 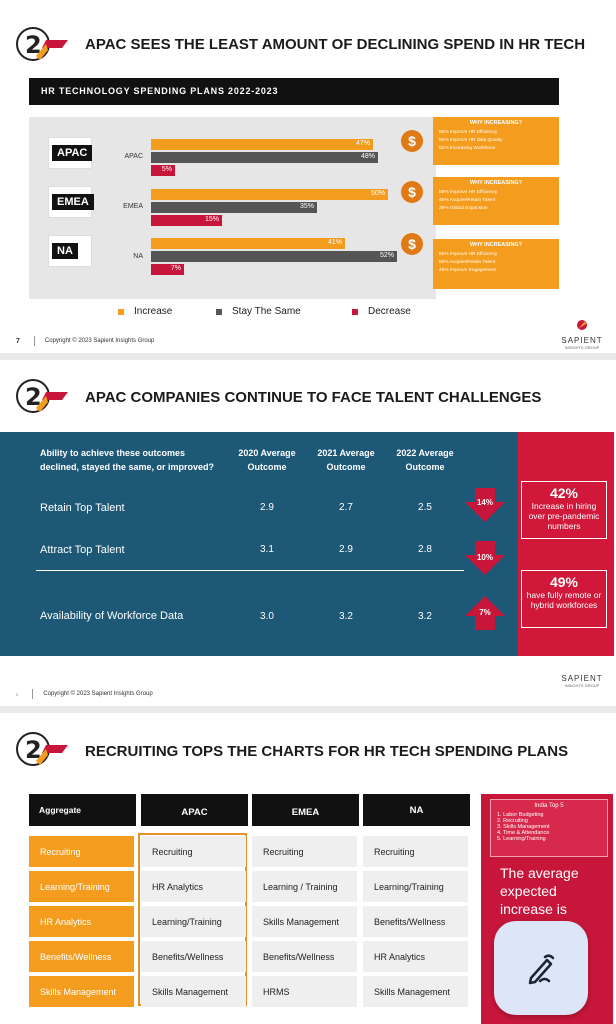 What do you see at coordinates (566, 544) in the screenshot?
I see `stats-panel` at bounding box center [566, 544].